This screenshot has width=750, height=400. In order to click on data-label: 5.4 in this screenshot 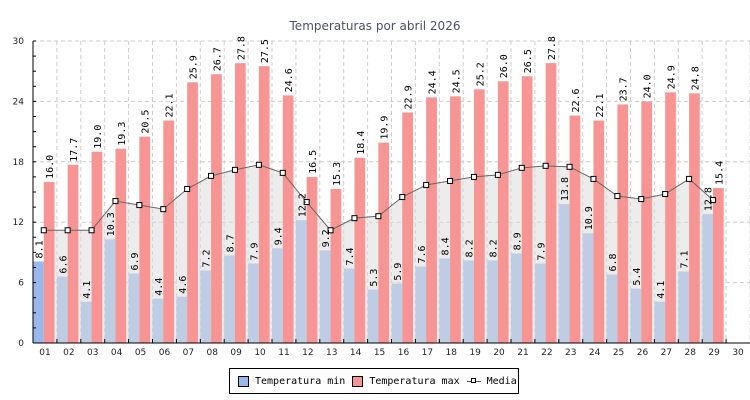, I will do `click(637, 277)`.